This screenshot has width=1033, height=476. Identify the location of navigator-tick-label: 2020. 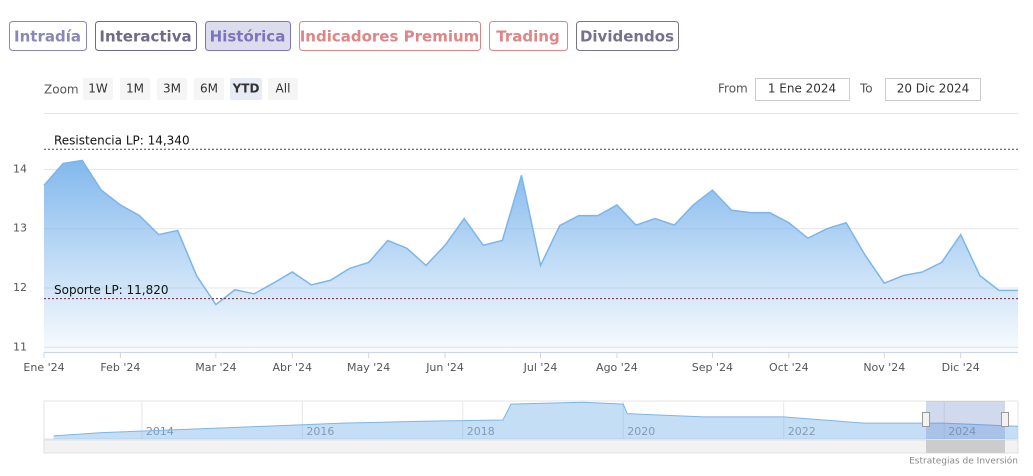
(641, 431).